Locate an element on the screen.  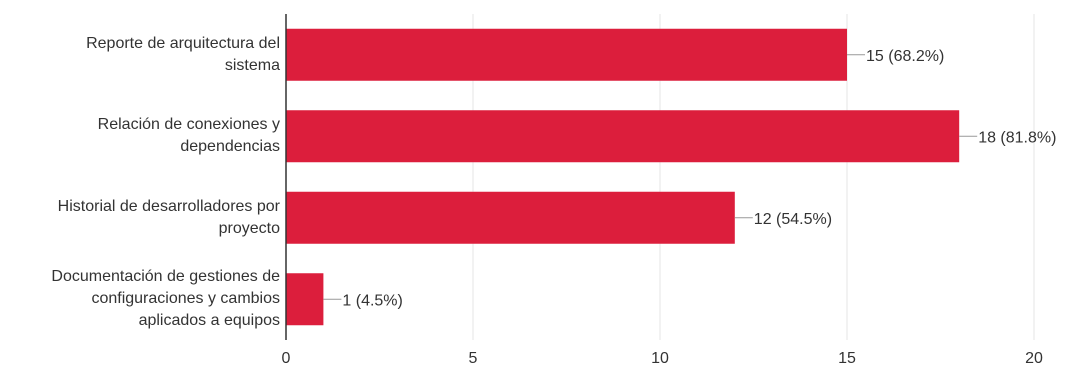
data-label: 12 (54.5%) is located at coordinates (793, 219).